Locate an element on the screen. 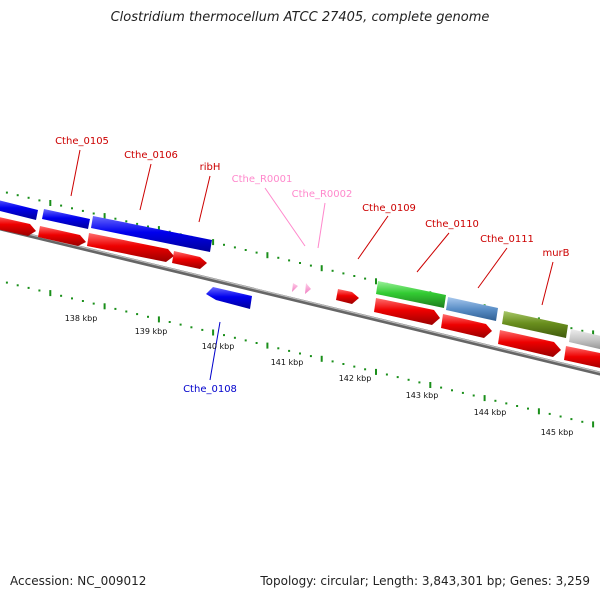  reverse-cds-left is located at coordinates (103, 243).